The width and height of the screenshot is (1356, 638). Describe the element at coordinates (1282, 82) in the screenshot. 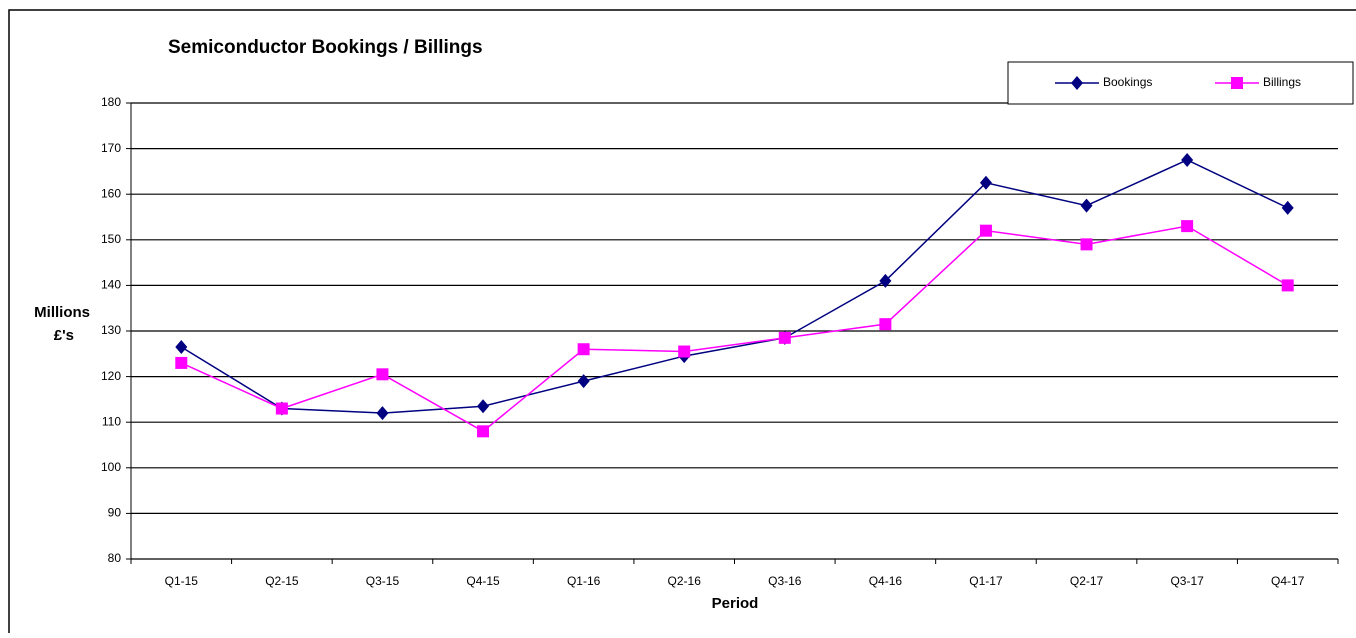

I see `legend-label: Billings` at that location.